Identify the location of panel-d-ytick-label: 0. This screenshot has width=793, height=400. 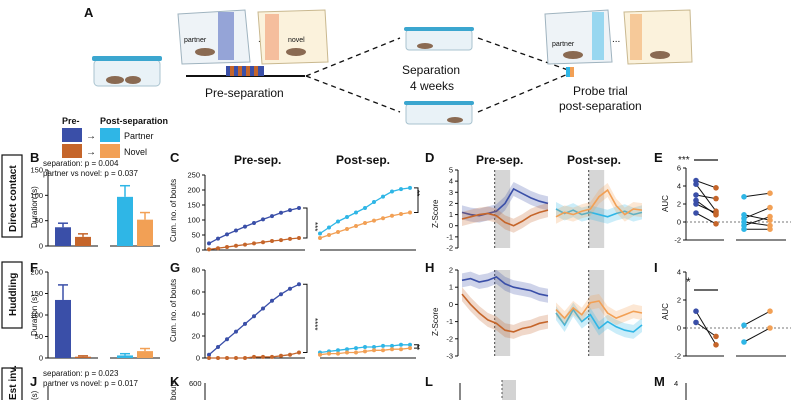
(451, 225).